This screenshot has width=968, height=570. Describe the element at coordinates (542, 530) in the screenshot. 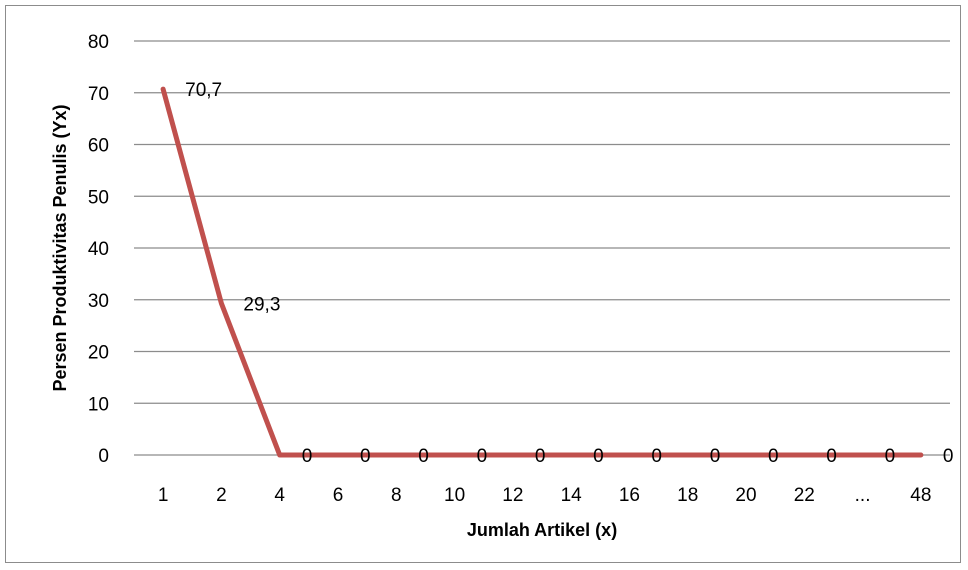

I see `x-axis-title: Jumlah Artikel (x)` at that location.